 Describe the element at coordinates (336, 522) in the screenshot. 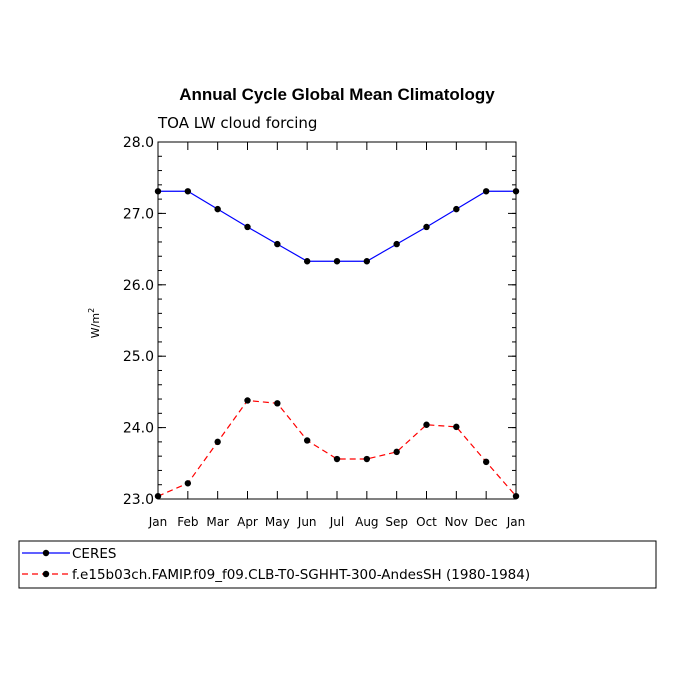

I see `x-tick-label: Jul` at that location.